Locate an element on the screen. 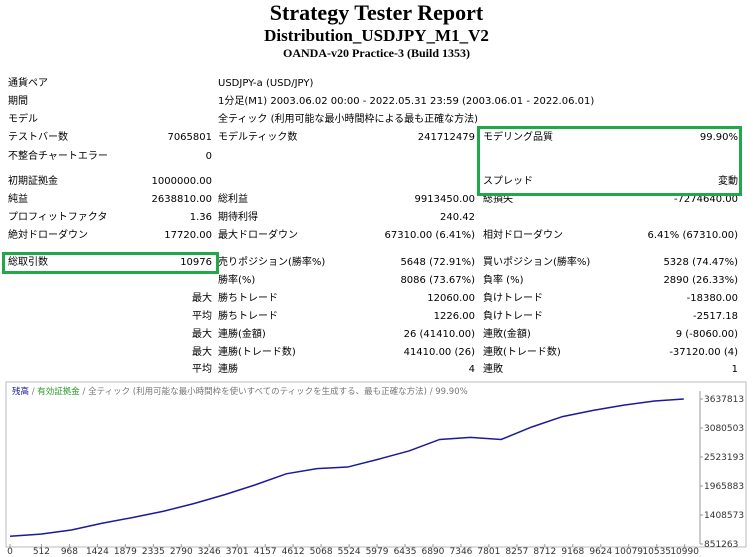 The image size is (753, 557). cell: 67310.00 (6.41%) is located at coordinates (429, 235).